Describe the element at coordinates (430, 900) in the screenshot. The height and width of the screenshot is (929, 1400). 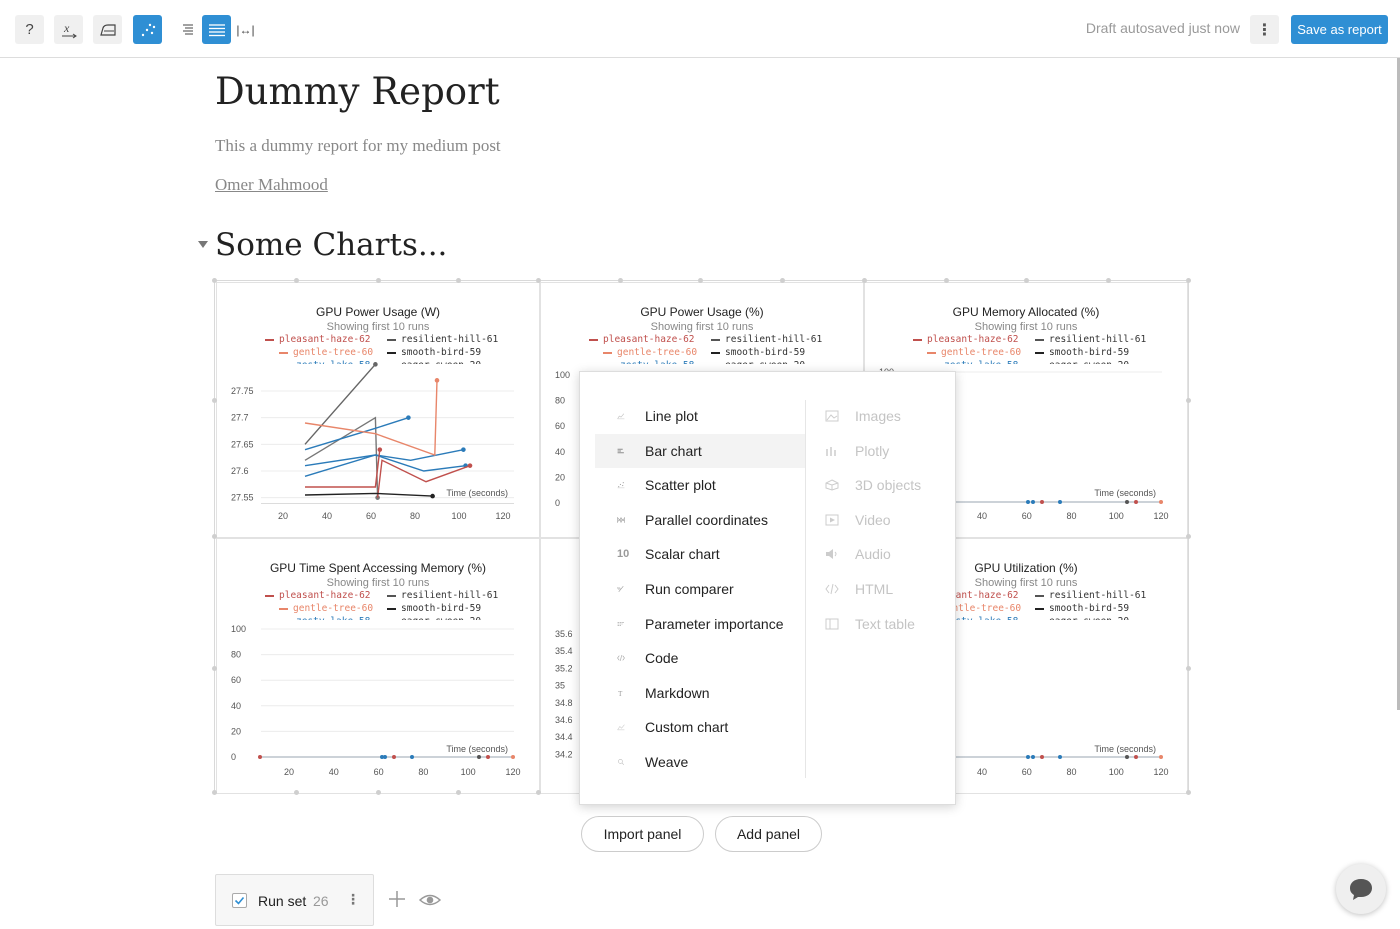
I see `eye-icon` at that location.